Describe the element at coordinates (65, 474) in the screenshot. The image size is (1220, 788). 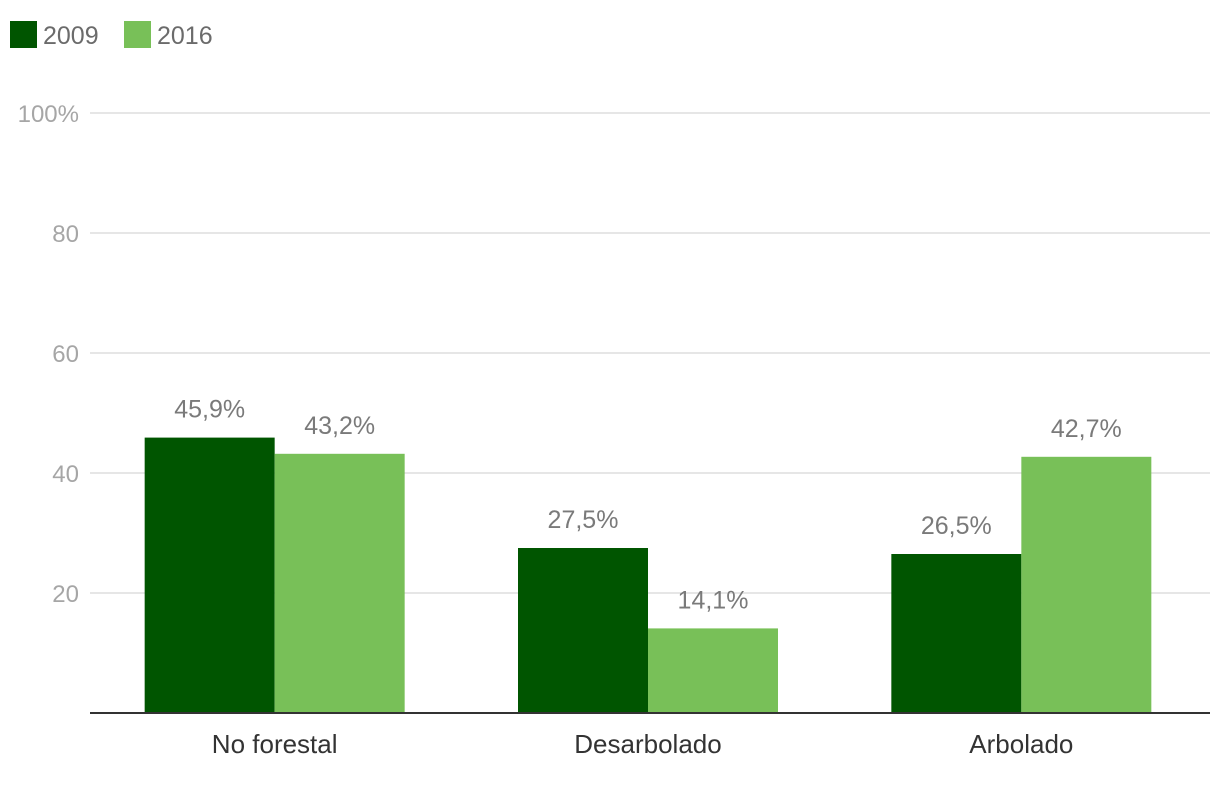
I see `y-tick-label-40: 40` at that location.